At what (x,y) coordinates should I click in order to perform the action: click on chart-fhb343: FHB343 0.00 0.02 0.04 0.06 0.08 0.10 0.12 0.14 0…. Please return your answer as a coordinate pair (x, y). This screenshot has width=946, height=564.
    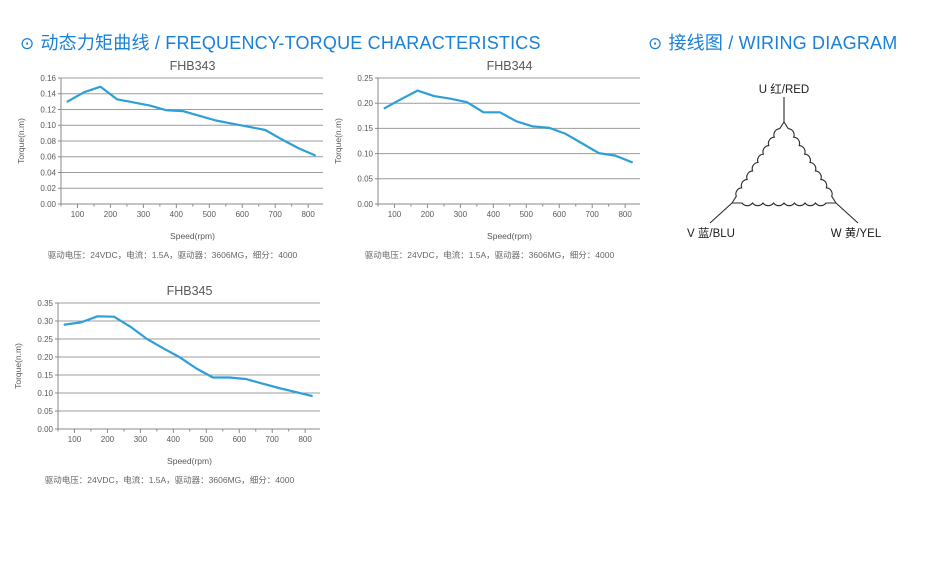
    Looking at the image, I should click on (172, 159).